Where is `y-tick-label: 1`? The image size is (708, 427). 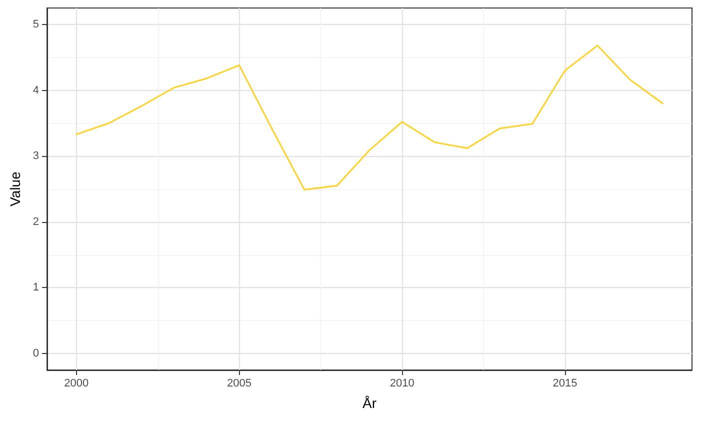 y-tick-label: 1 is located at coordinates (36, 288).